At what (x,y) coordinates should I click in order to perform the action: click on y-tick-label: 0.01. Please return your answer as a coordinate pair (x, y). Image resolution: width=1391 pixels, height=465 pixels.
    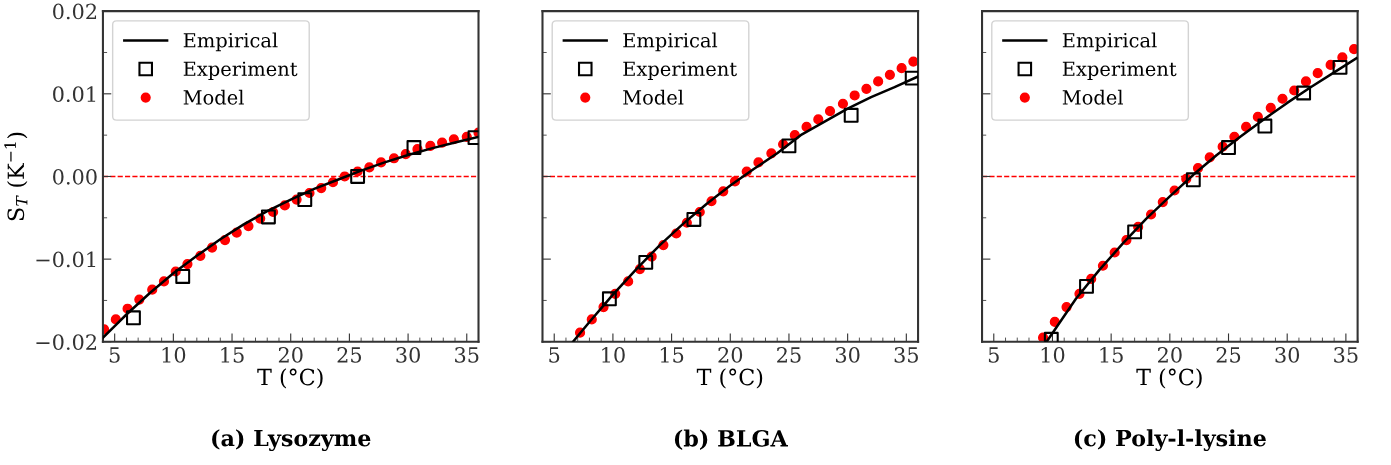
    Looking at the image, I should click on (74, 94).